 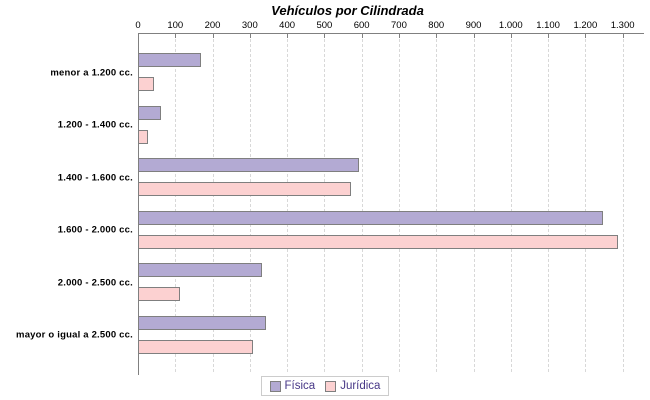 What do you see at coordinates (175, 25) in the screenshot?
I see `x-tick-label: 100` at bounding box center [175, 25].